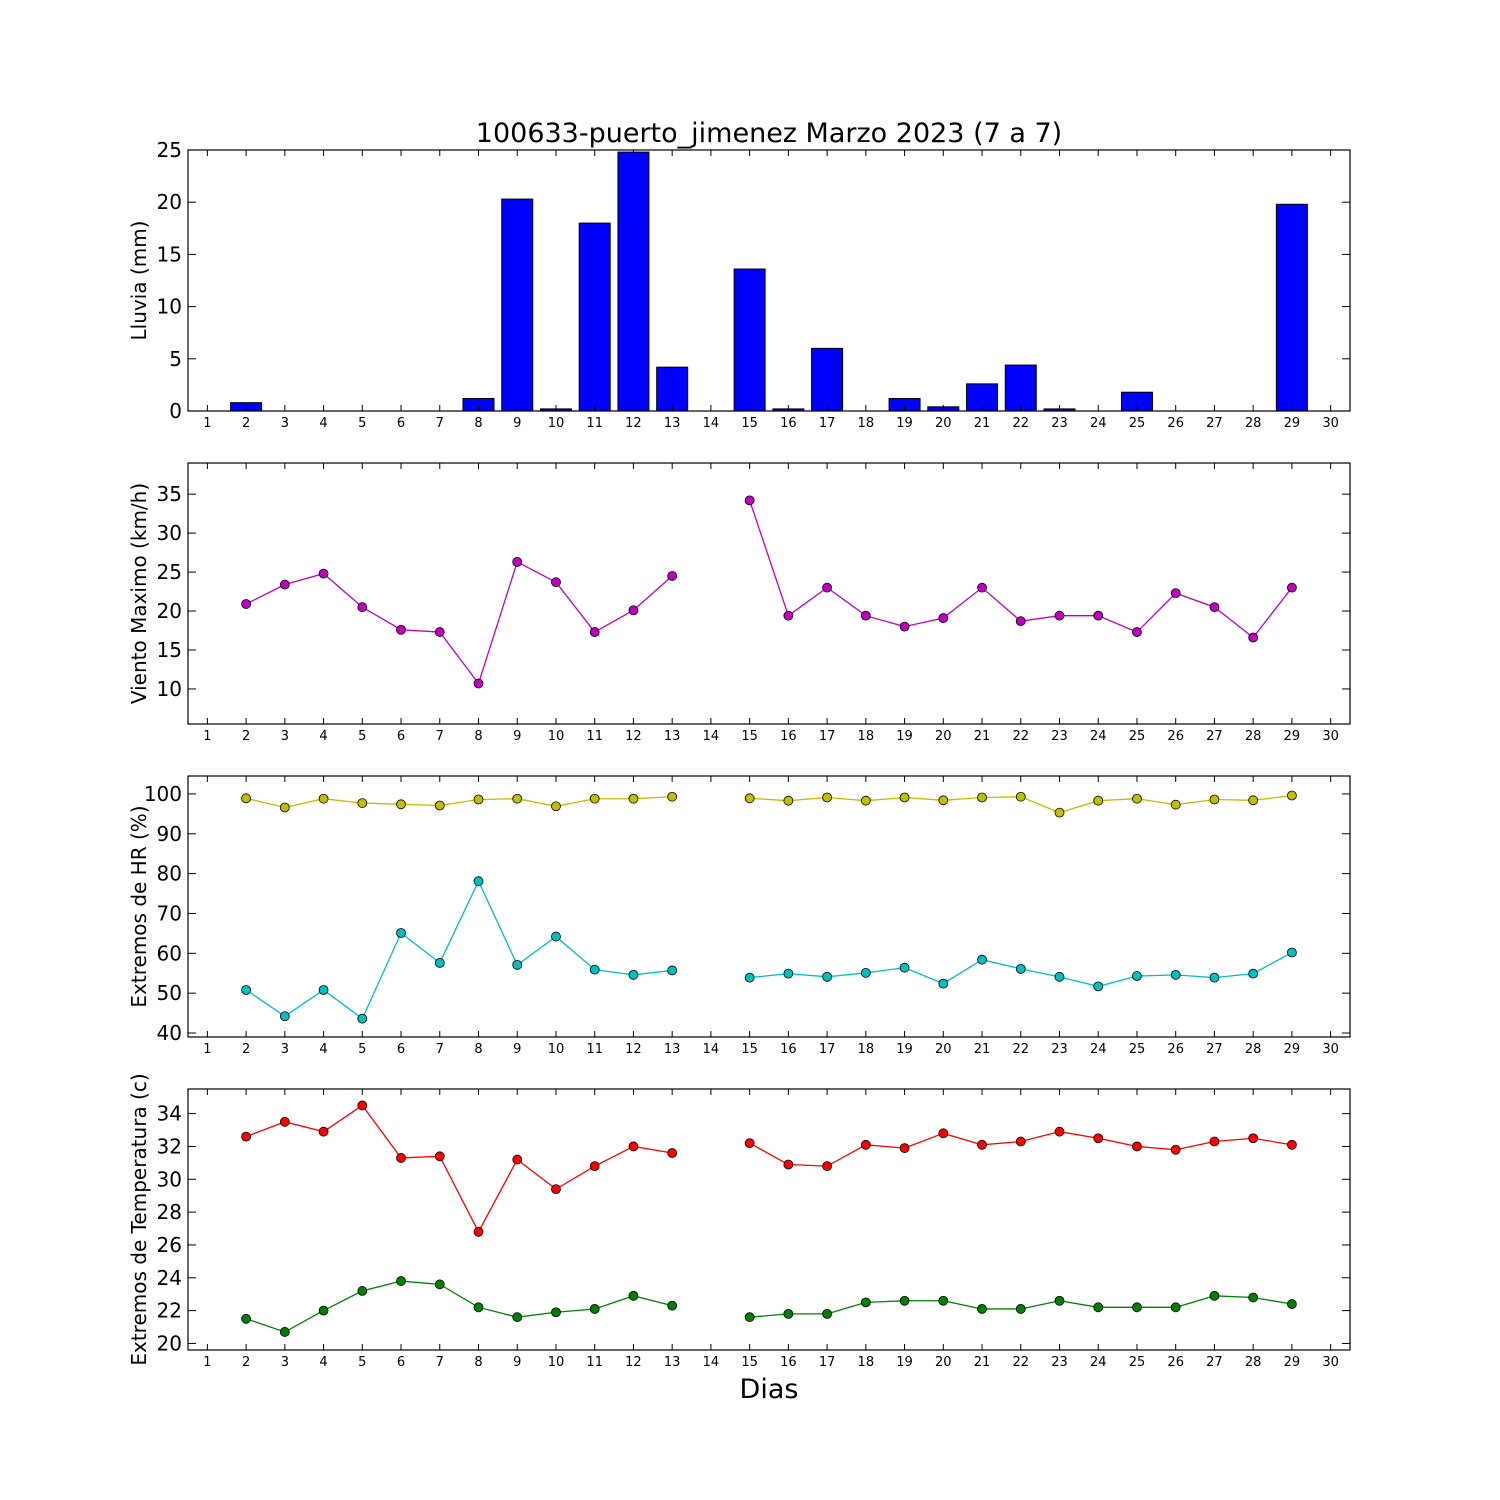 The image size is (1500, 1500). I want to click on rainfall-xtick-label-28: 28, so click(1253, 423).